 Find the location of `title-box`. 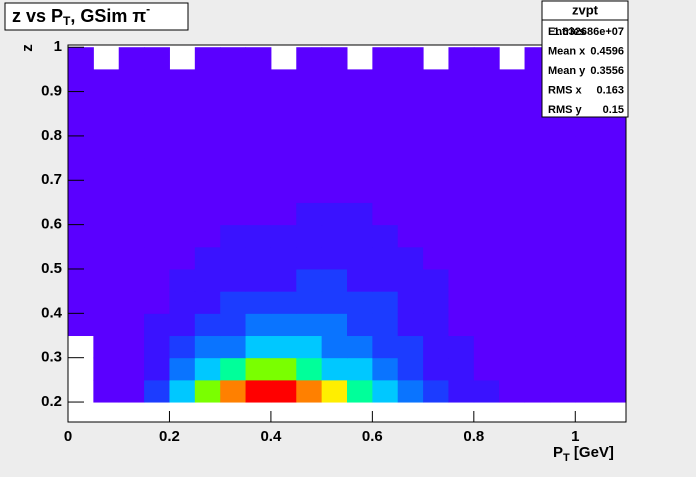

title-box is located at coordinates (96, 16).